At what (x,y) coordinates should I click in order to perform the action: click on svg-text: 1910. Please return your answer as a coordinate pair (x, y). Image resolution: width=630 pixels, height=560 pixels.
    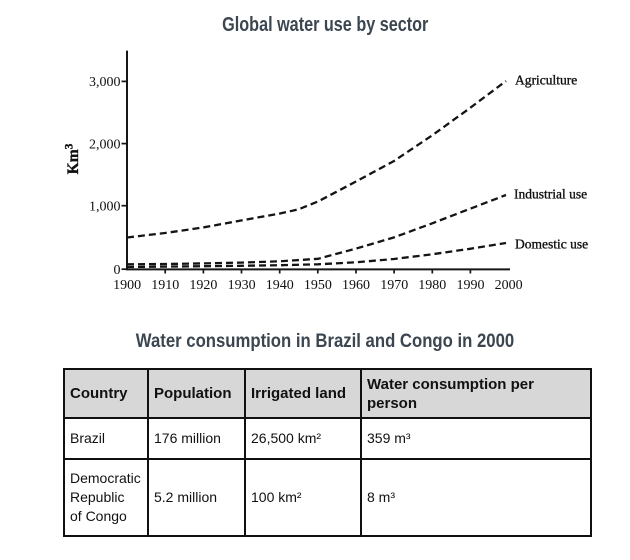
    Looking at the image, I should click on (165, 285).